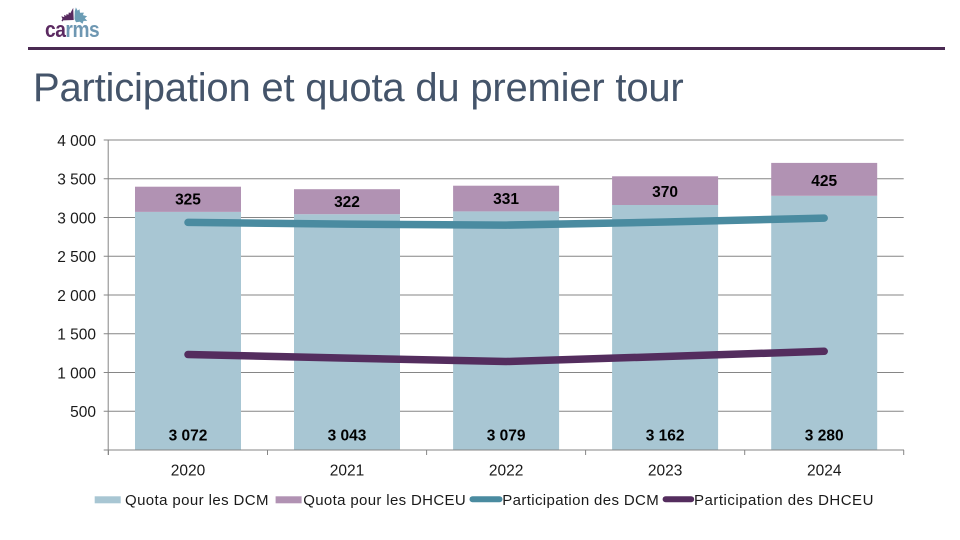 This screenshot has width=960, height=540. Describe the element at coordinates (347, 202) in the screenshot. I see `svg-text: 322` at that location.